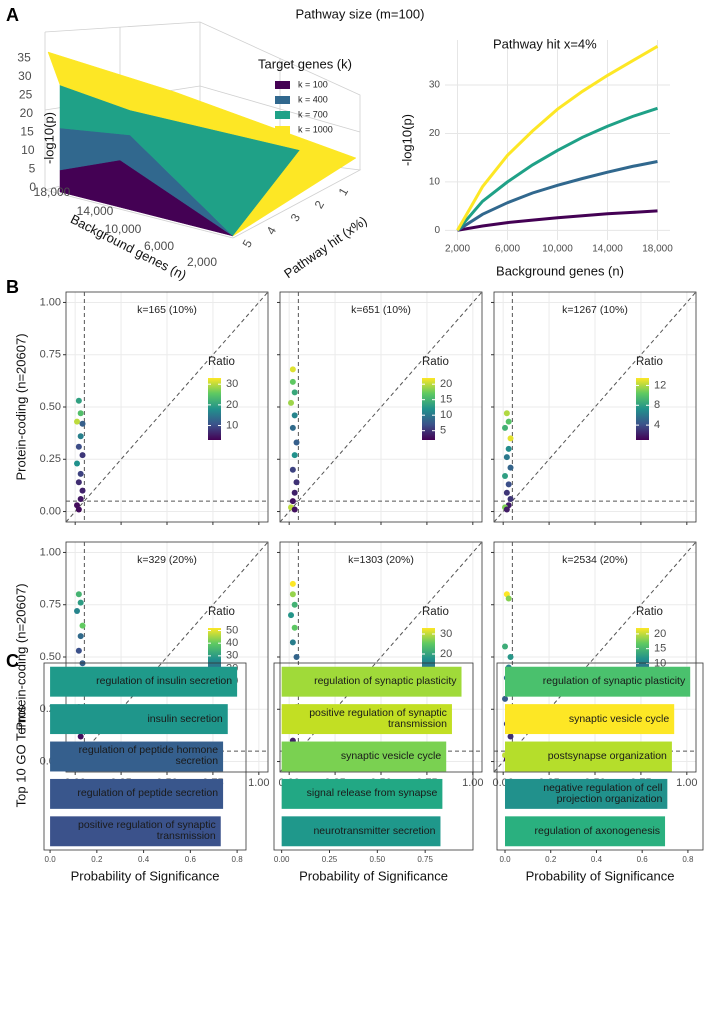 Image resolution: width=718 pixels, height=1022 pixels. What do you see at coordinates (97, 859) in the screenshot?
I see `x-tick-label: 0.2` at bounding box center [97, 859].